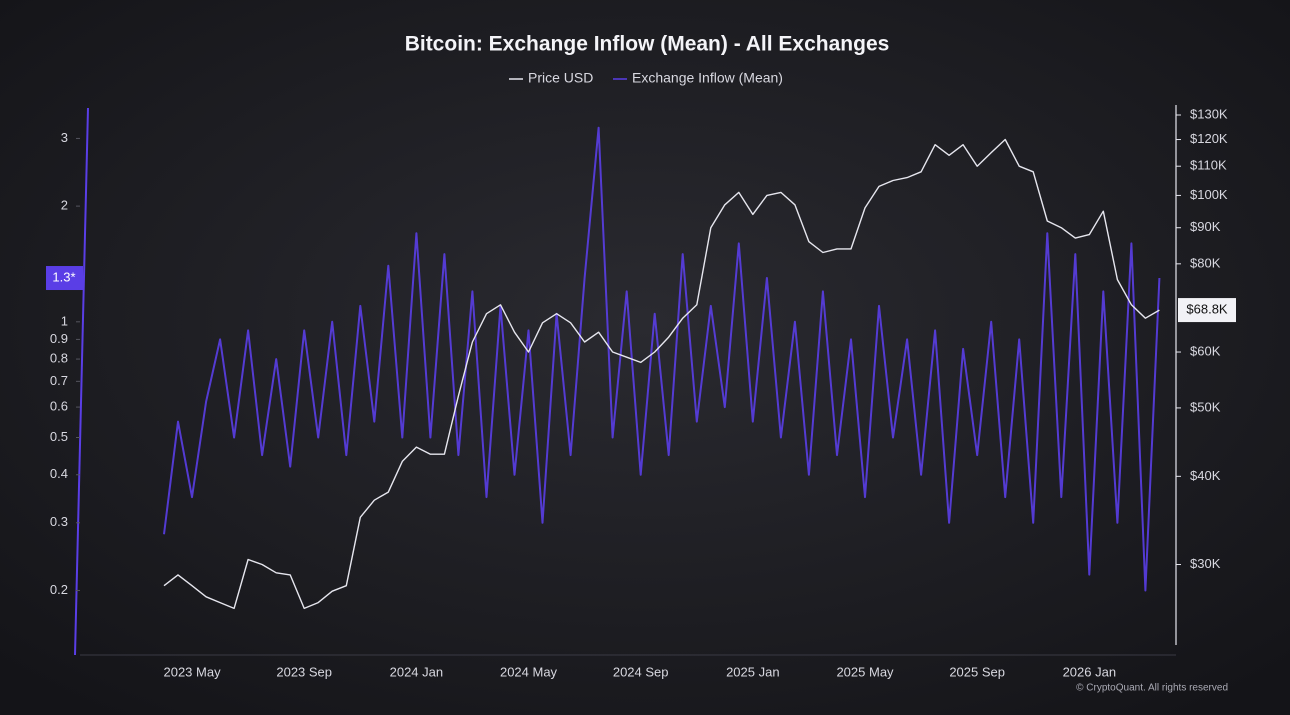  I want to click on y-tick-label: 0.5, so click(59, 436).